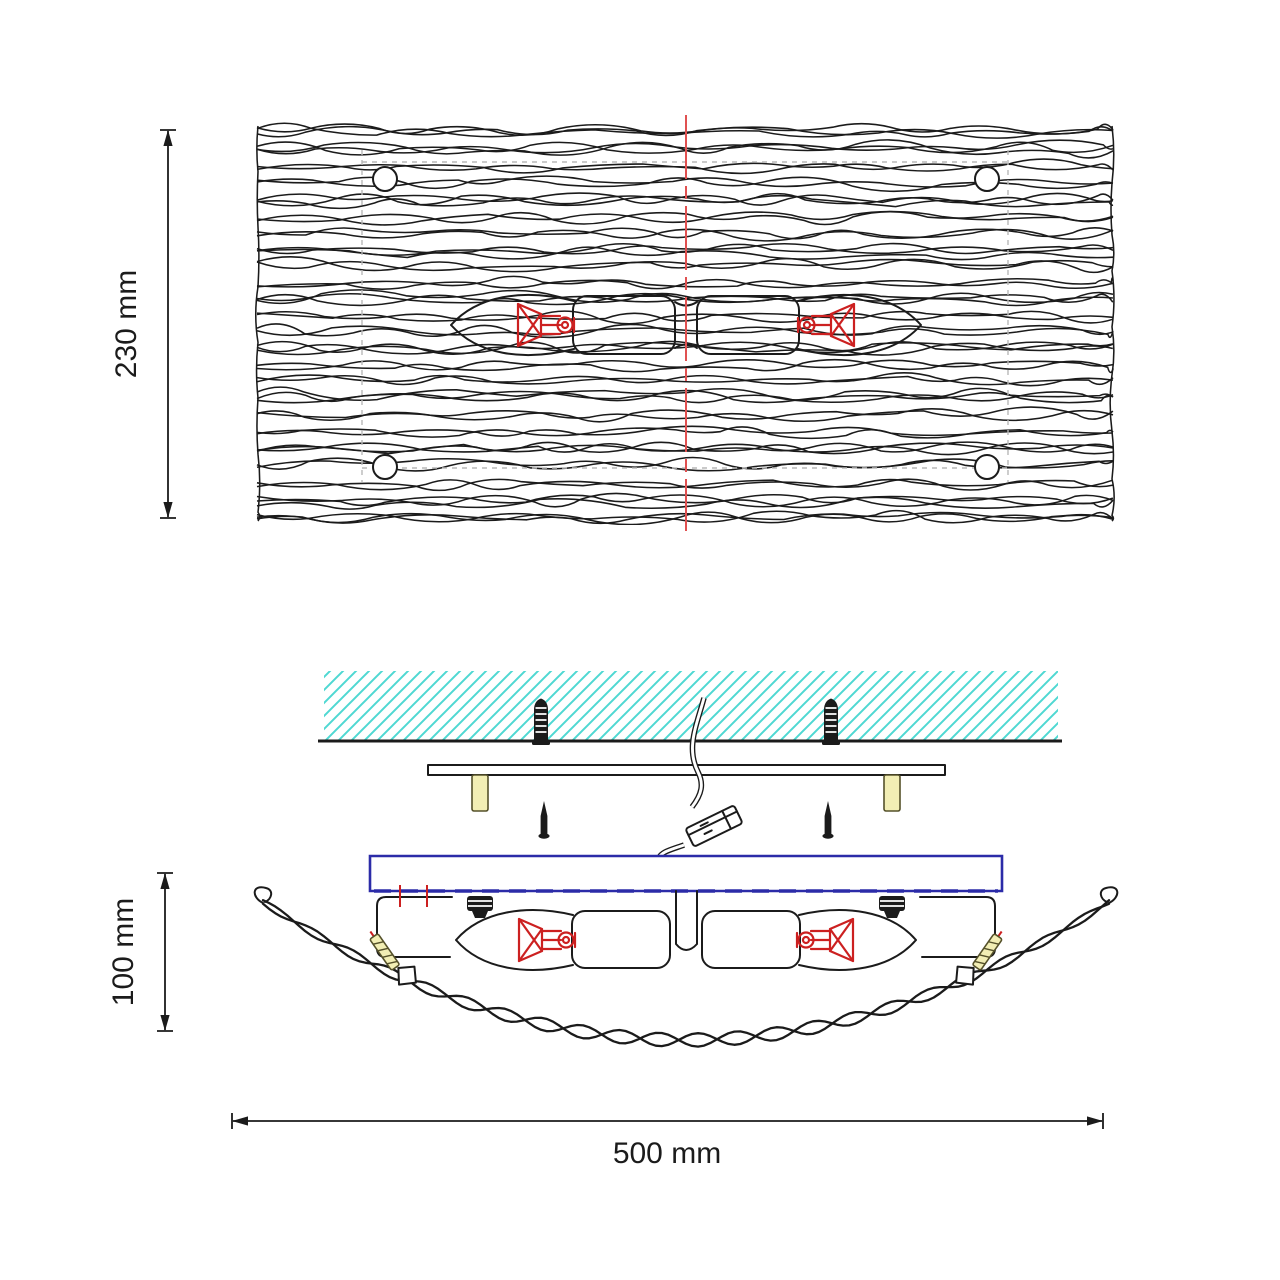  Describe the element at coordinates (831, 721) in the screenshot. I see `wall-plug-right` at that location.